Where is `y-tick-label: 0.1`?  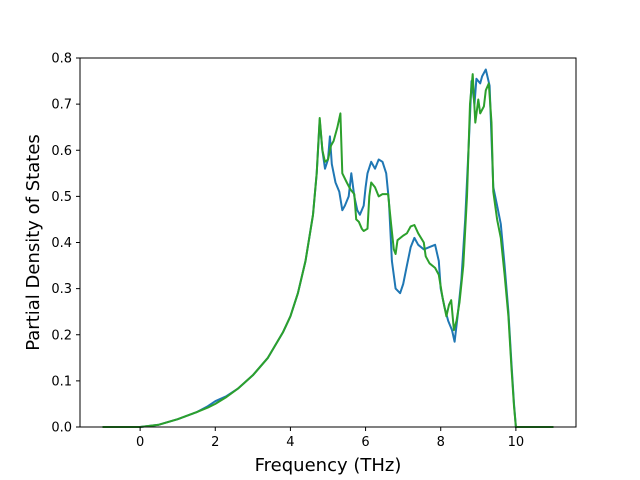
y-tick-label: 0.1 is located at coordinates (61, 381).